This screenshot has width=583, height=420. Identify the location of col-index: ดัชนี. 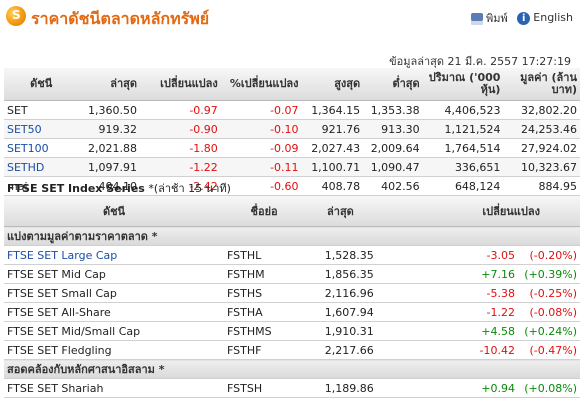
(41, 84).